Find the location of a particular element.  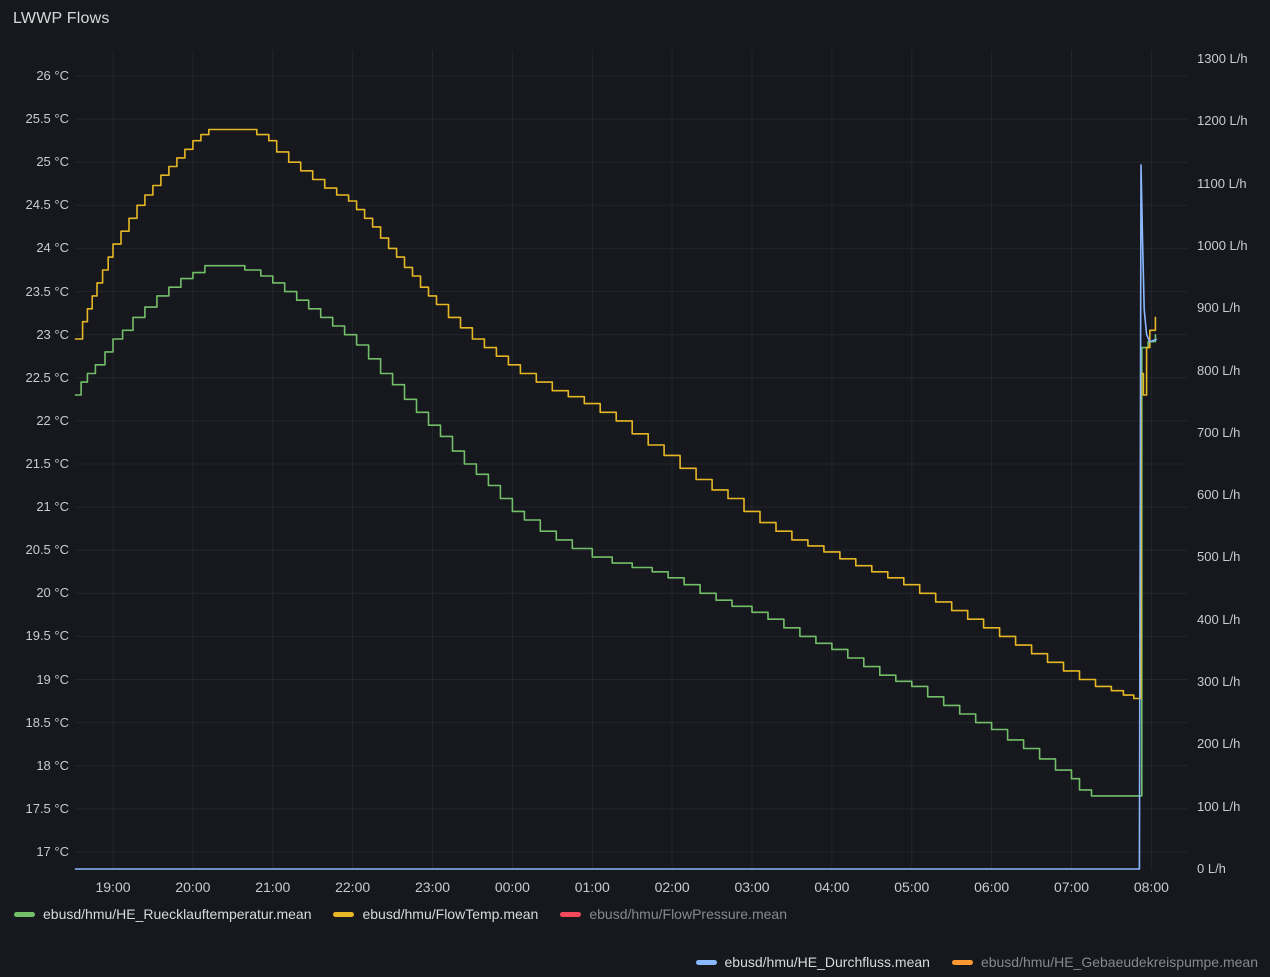

y-right-tick-label: 0 L/h is located at coordinates (1211, 868).